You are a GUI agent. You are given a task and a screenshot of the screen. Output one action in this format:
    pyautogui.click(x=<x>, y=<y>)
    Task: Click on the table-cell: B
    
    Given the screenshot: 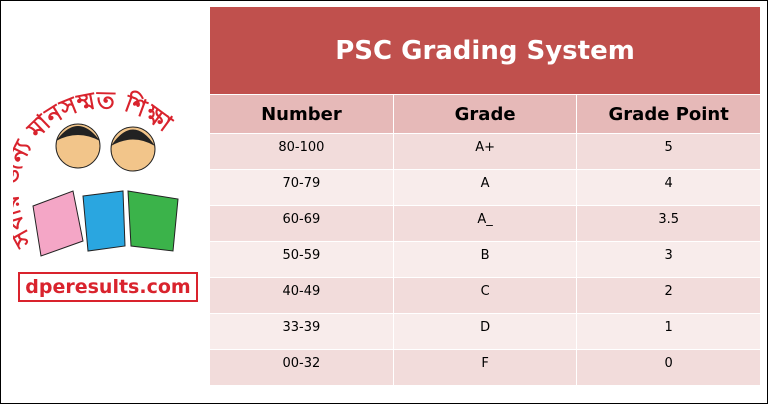 What is the action you would take?
    pyautogui.click(x=485, y=259)
    